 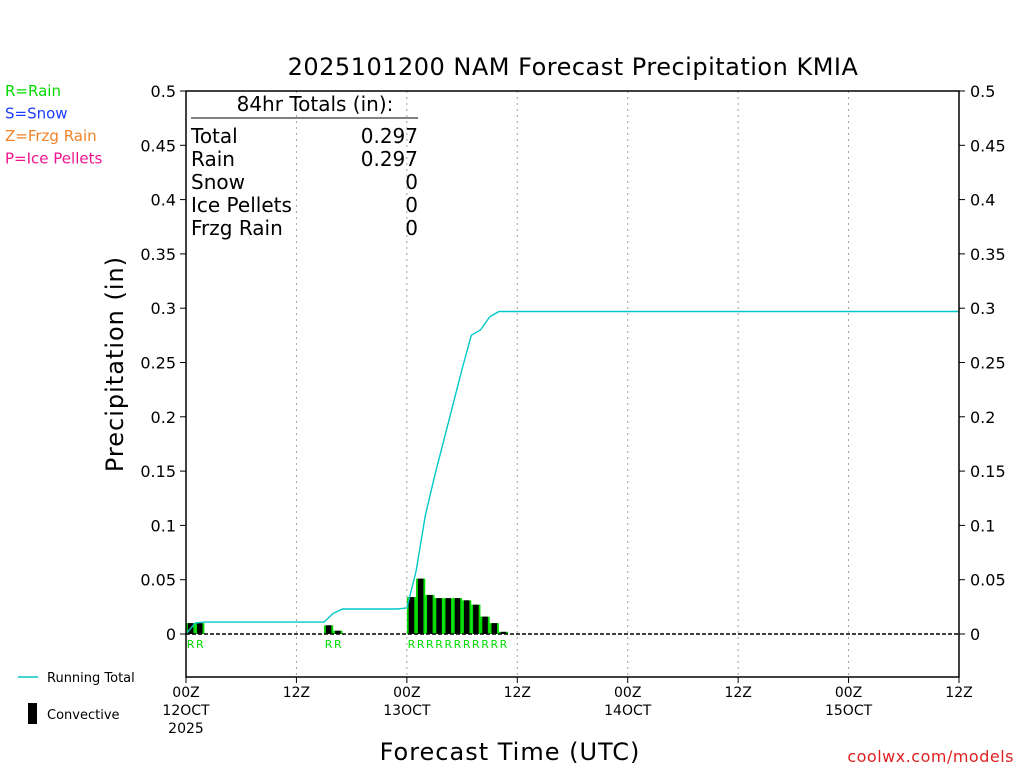 What do you see at coordinates (241, 205) in the screenshot?
I see `totals-row-label: Ice Pellets` at bounding box center [241, 205].